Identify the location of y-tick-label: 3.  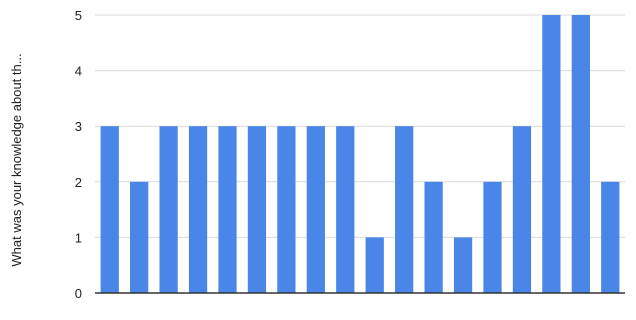
(78, 126).